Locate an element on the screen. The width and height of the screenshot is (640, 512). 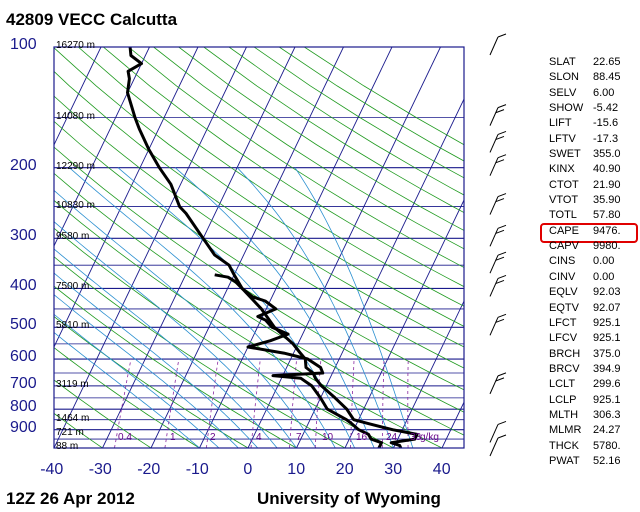
index-name: SHOW is located at coordinates (566, 108).